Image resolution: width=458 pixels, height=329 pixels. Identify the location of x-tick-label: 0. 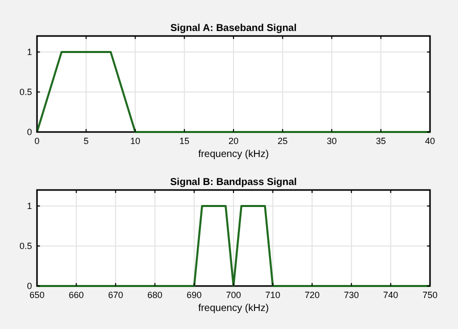
(37, 141).